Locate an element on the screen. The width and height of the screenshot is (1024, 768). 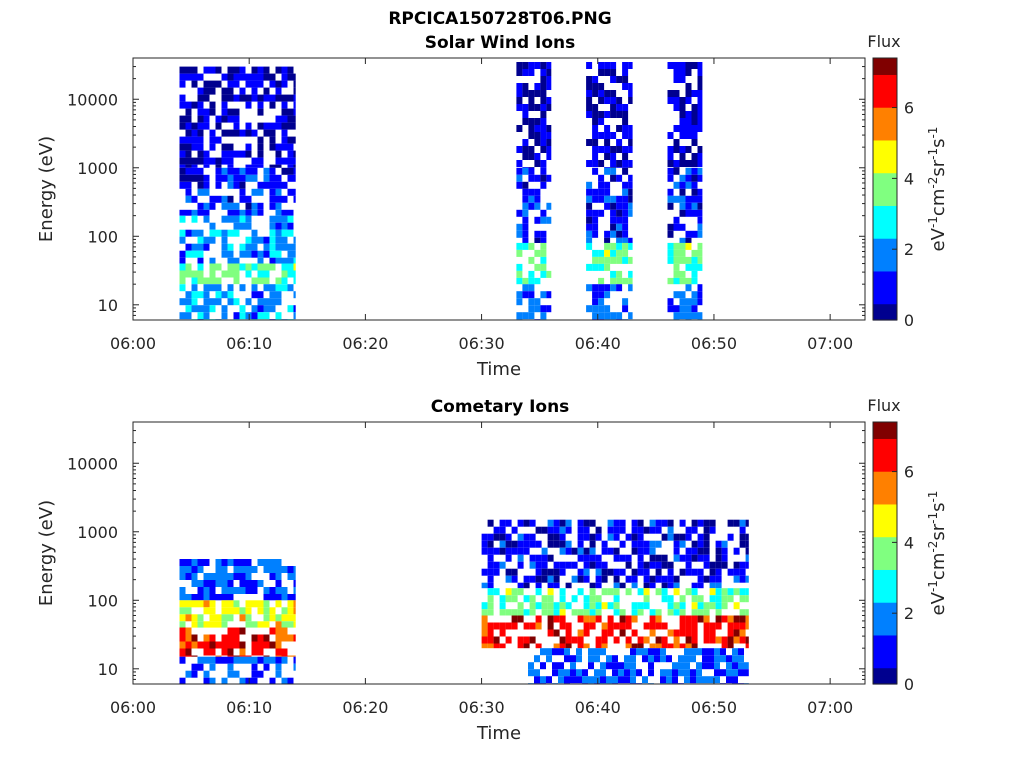
x-tick-label: 06:40 is located at coordinates (598, 707).